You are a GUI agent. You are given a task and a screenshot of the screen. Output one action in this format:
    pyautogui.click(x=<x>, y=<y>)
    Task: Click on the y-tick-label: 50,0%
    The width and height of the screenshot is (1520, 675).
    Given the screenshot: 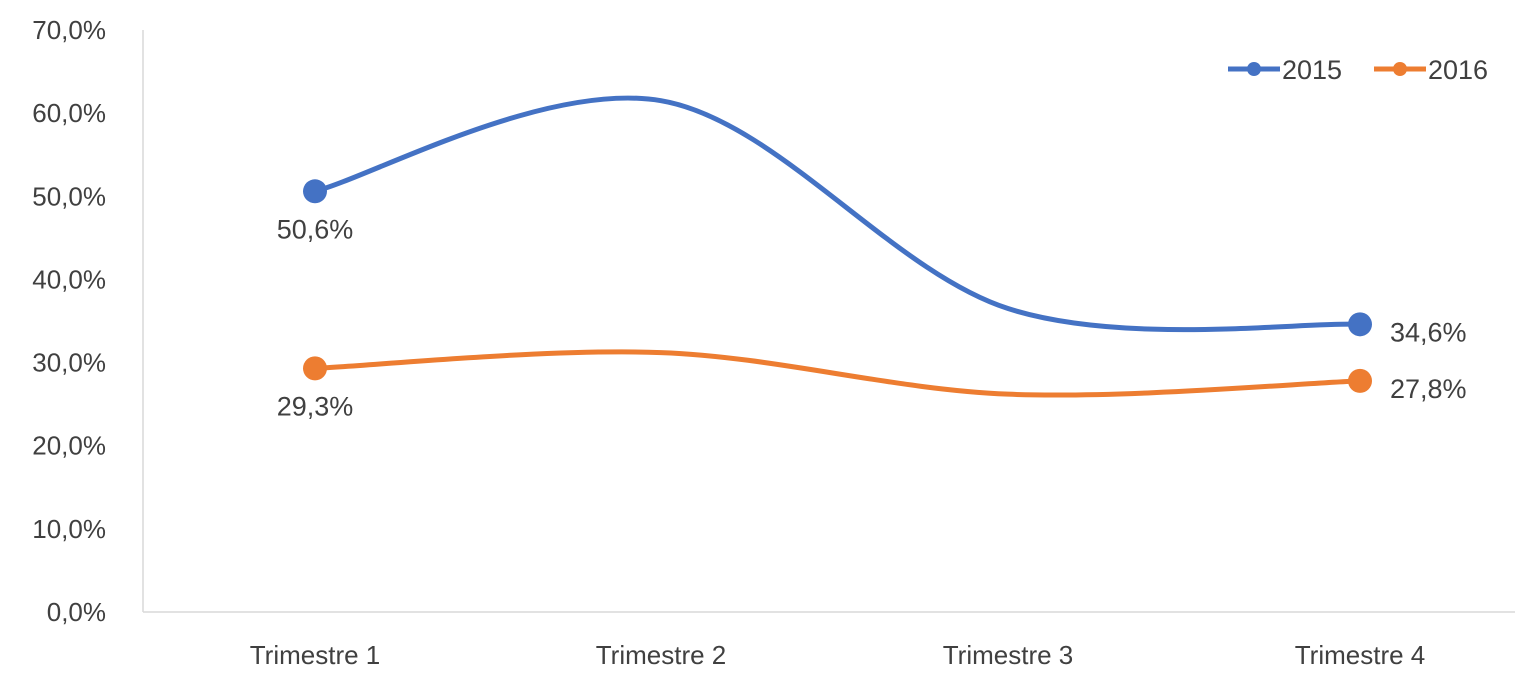 What is the action you would take?
    pyautogui.click(x=69, y=196)
    